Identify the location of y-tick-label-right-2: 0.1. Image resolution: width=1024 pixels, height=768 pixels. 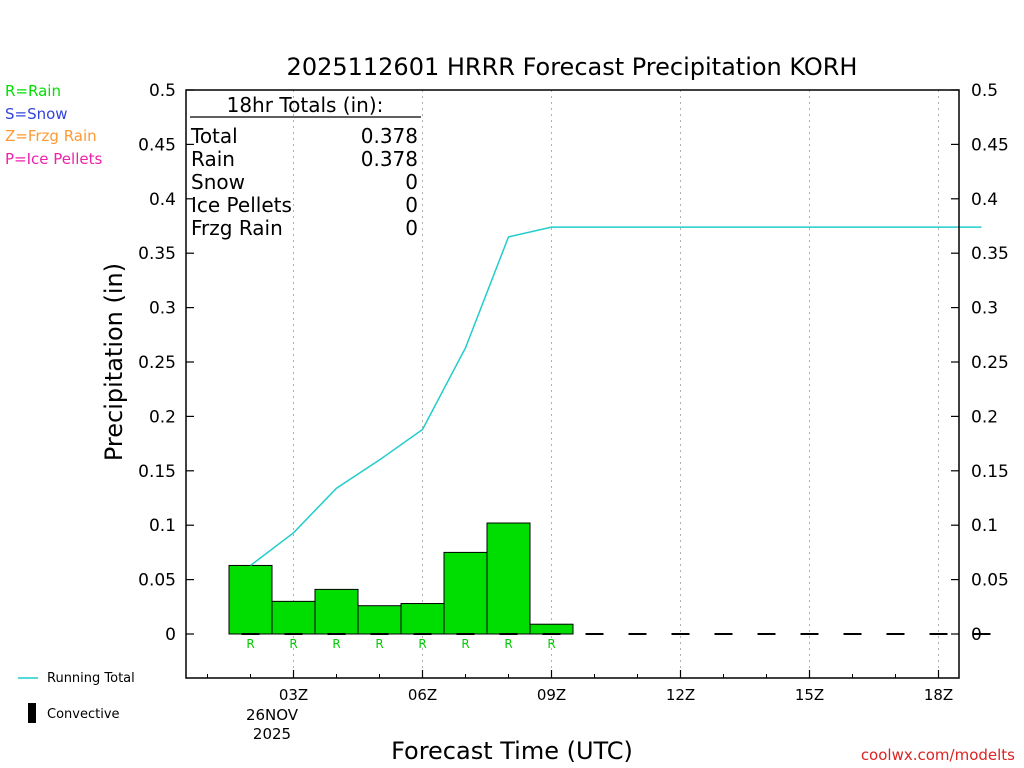
(984, 526).